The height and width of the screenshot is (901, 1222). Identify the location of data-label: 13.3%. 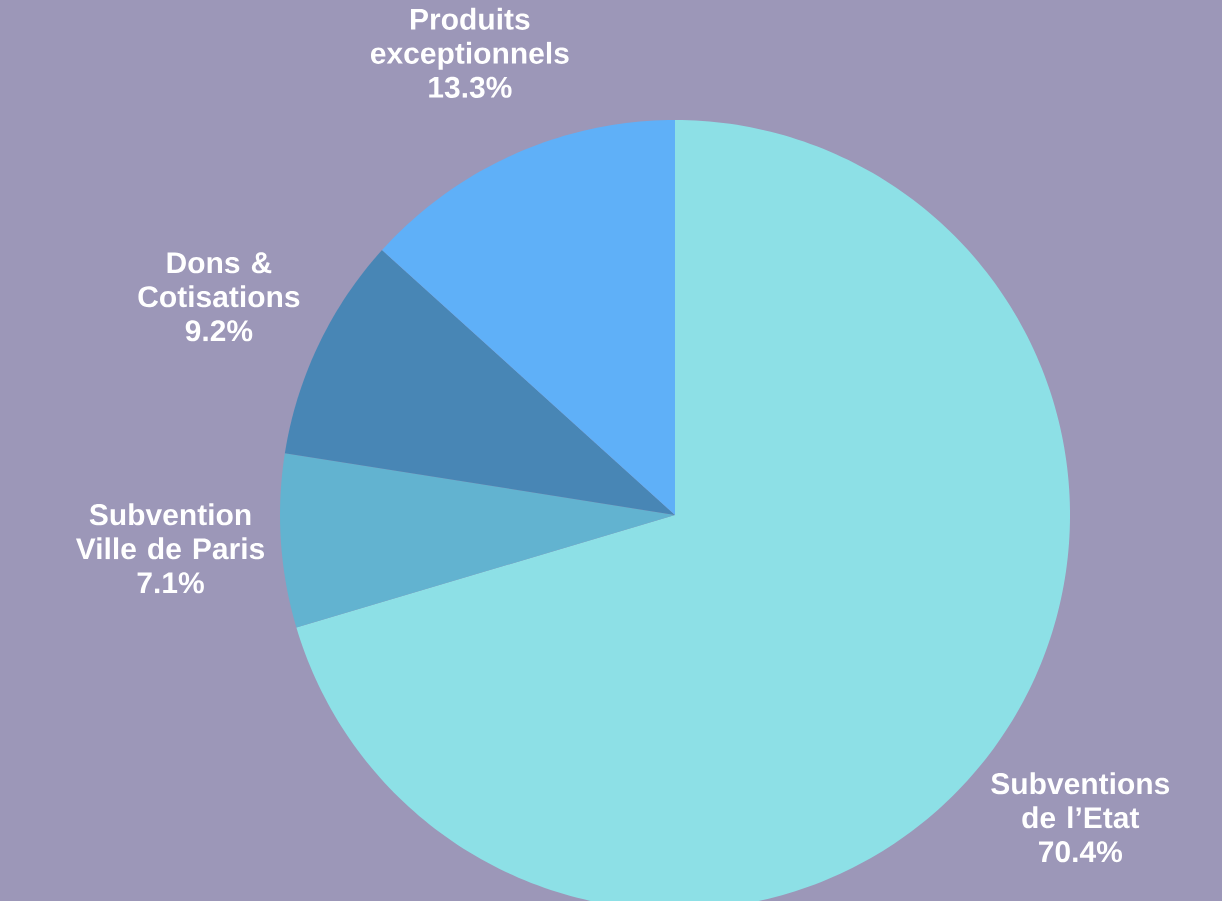
(470, 87).